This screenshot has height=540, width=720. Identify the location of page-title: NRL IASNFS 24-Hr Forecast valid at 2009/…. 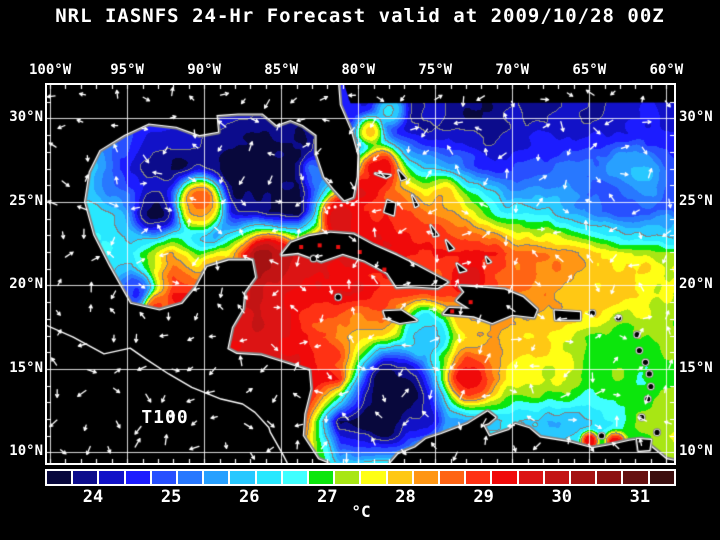
(360, 16).